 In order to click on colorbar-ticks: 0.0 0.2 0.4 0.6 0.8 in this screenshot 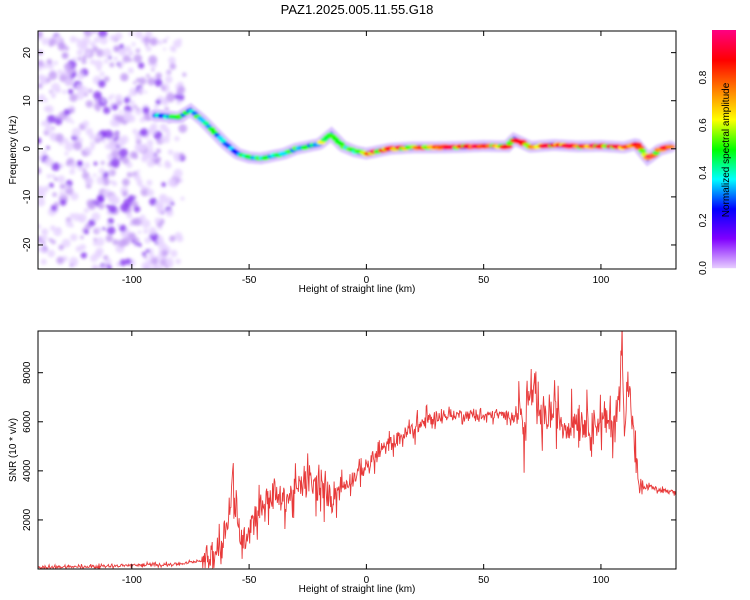, I will do `click(703, 172)`.